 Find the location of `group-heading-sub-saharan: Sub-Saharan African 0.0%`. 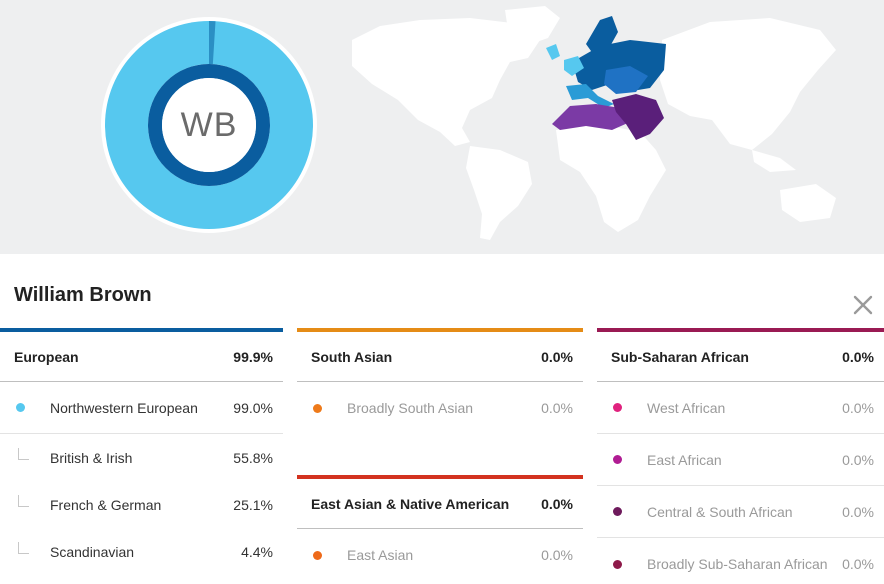

group-heading-sub-saharan: Sub-Saharan African 0.0% is located at coordinates (740, 357).